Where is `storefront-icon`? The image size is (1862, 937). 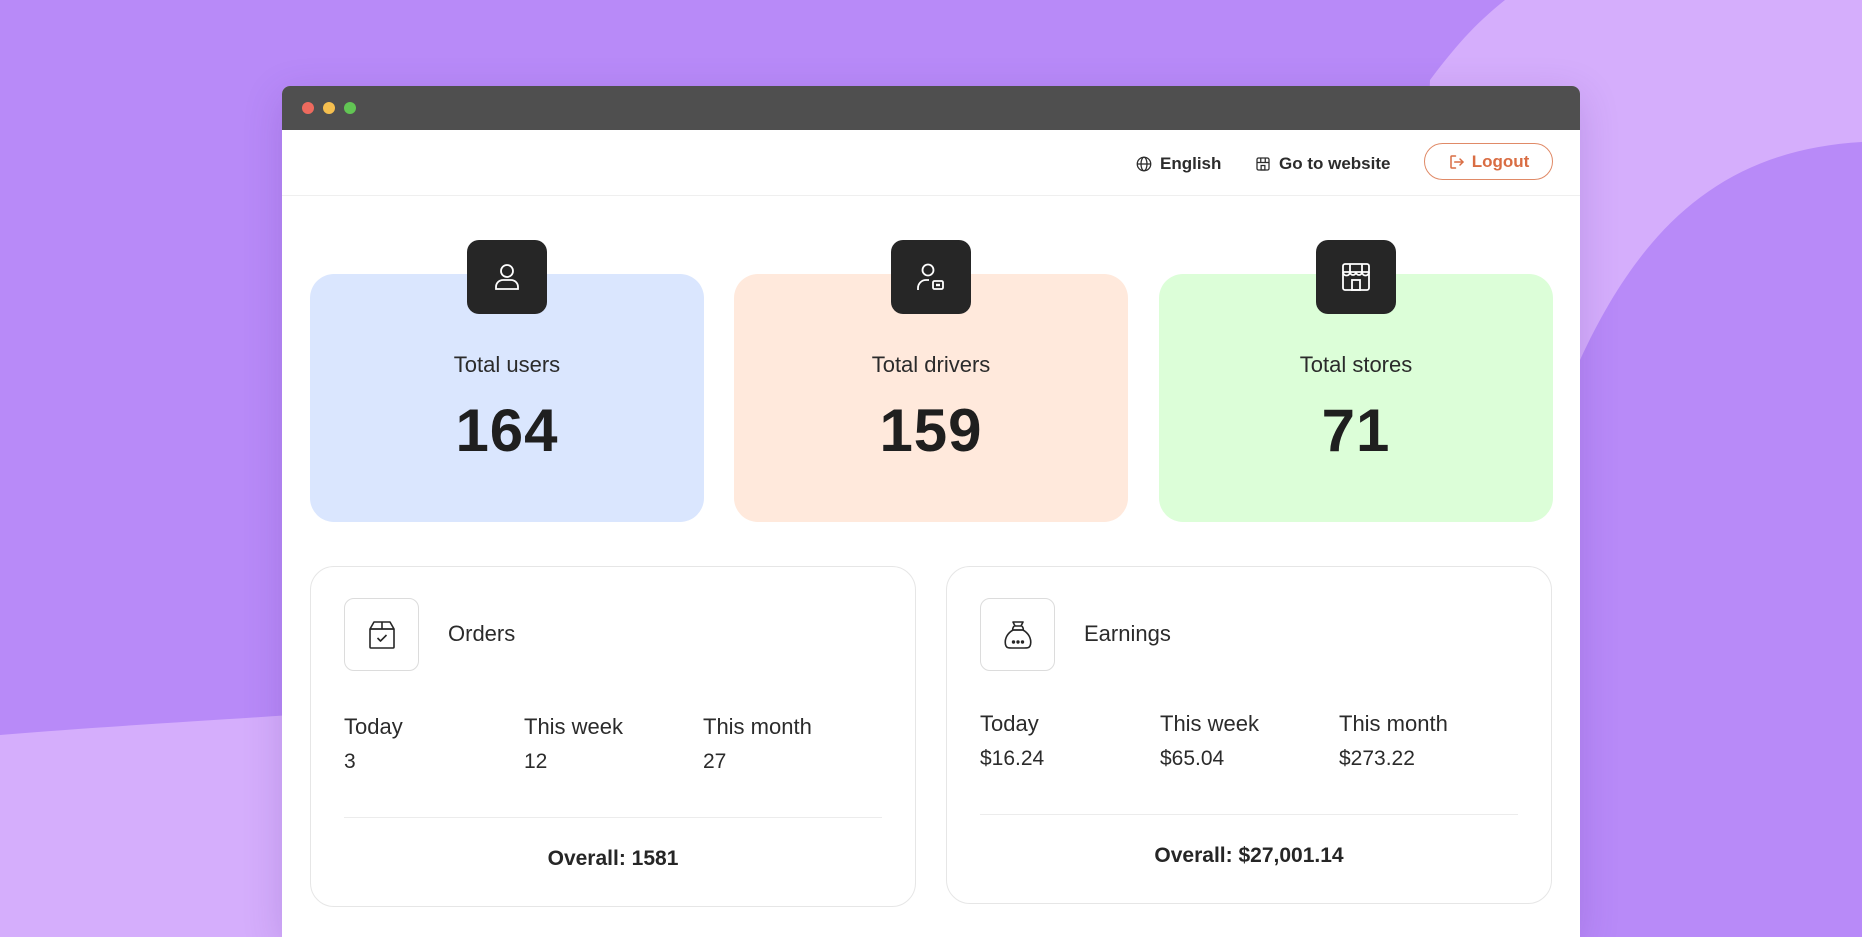
storefront-icon is located at coordinates (1263, 164).